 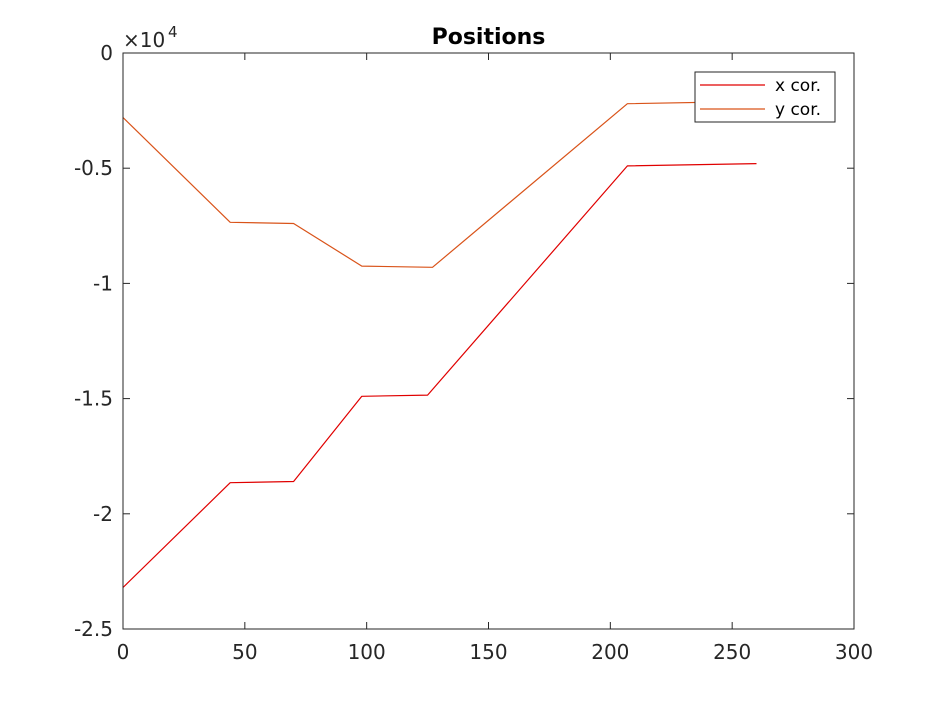 What do you see at coordinates (93, 168) in the screenshot?
I see `y-tick-label: -0.5` at bounding box center [93, 168].